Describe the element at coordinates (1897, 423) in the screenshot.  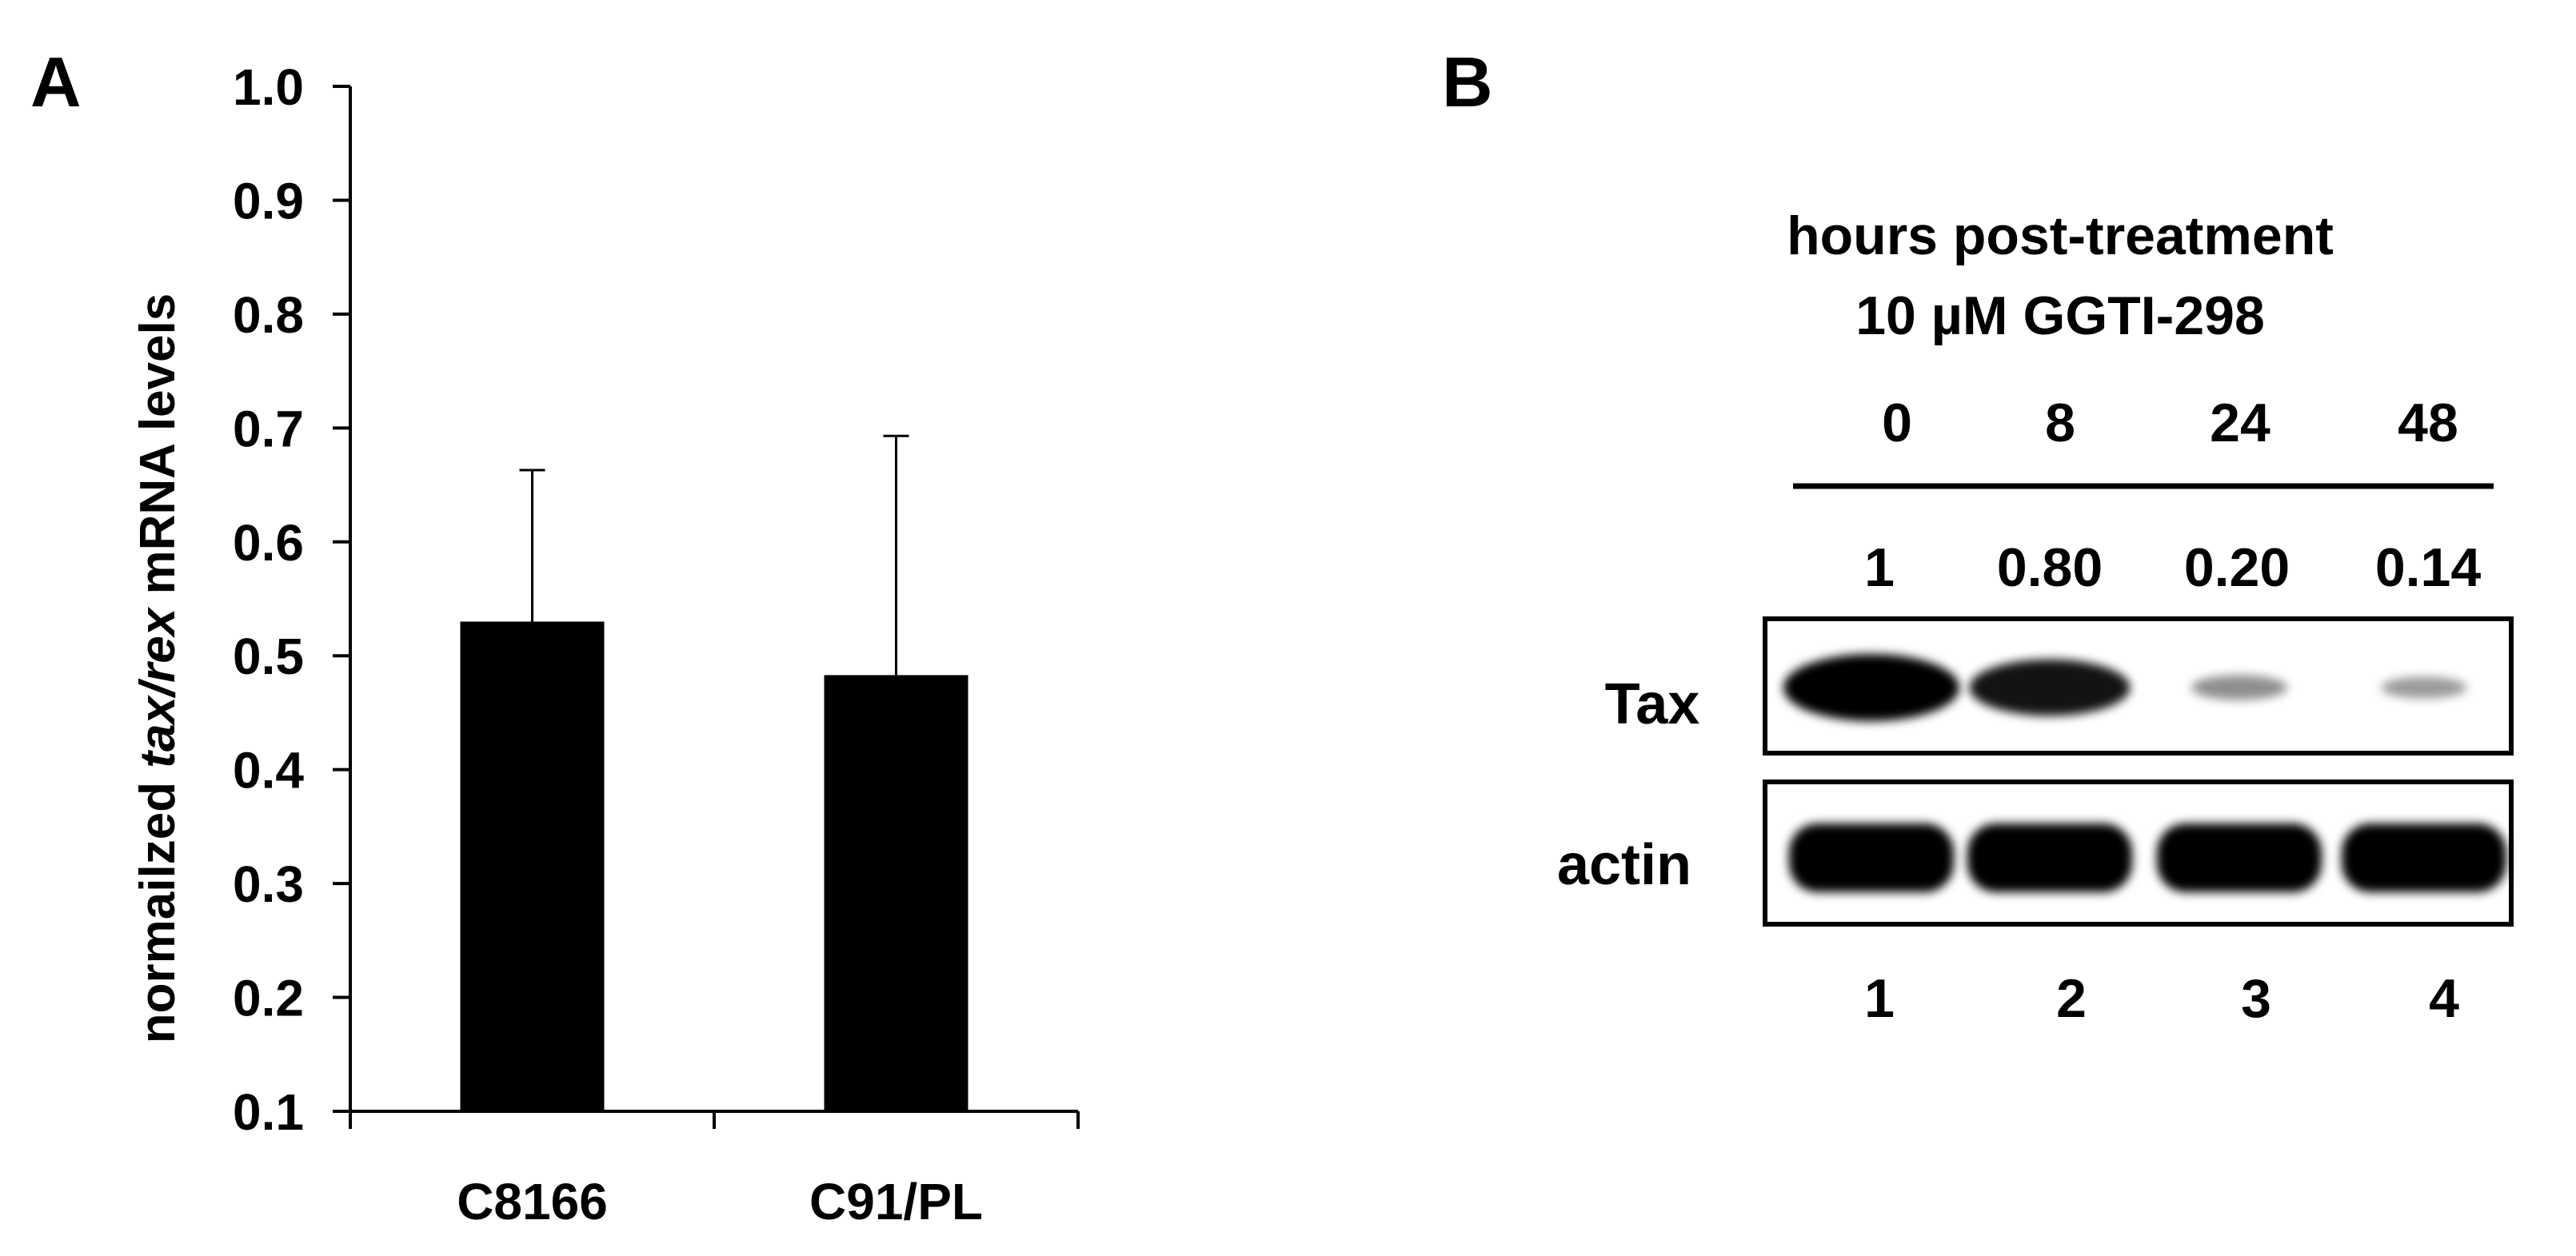
I see `timepoint-label: 0` at that location.